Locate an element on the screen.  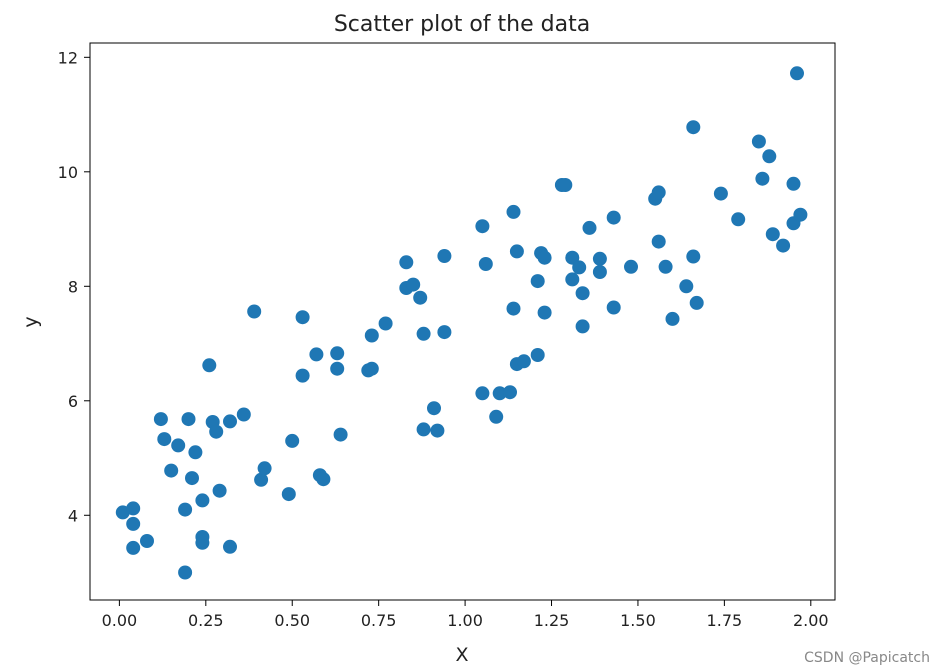
y-tick-label: 12 is located at coordinates (68, 57).